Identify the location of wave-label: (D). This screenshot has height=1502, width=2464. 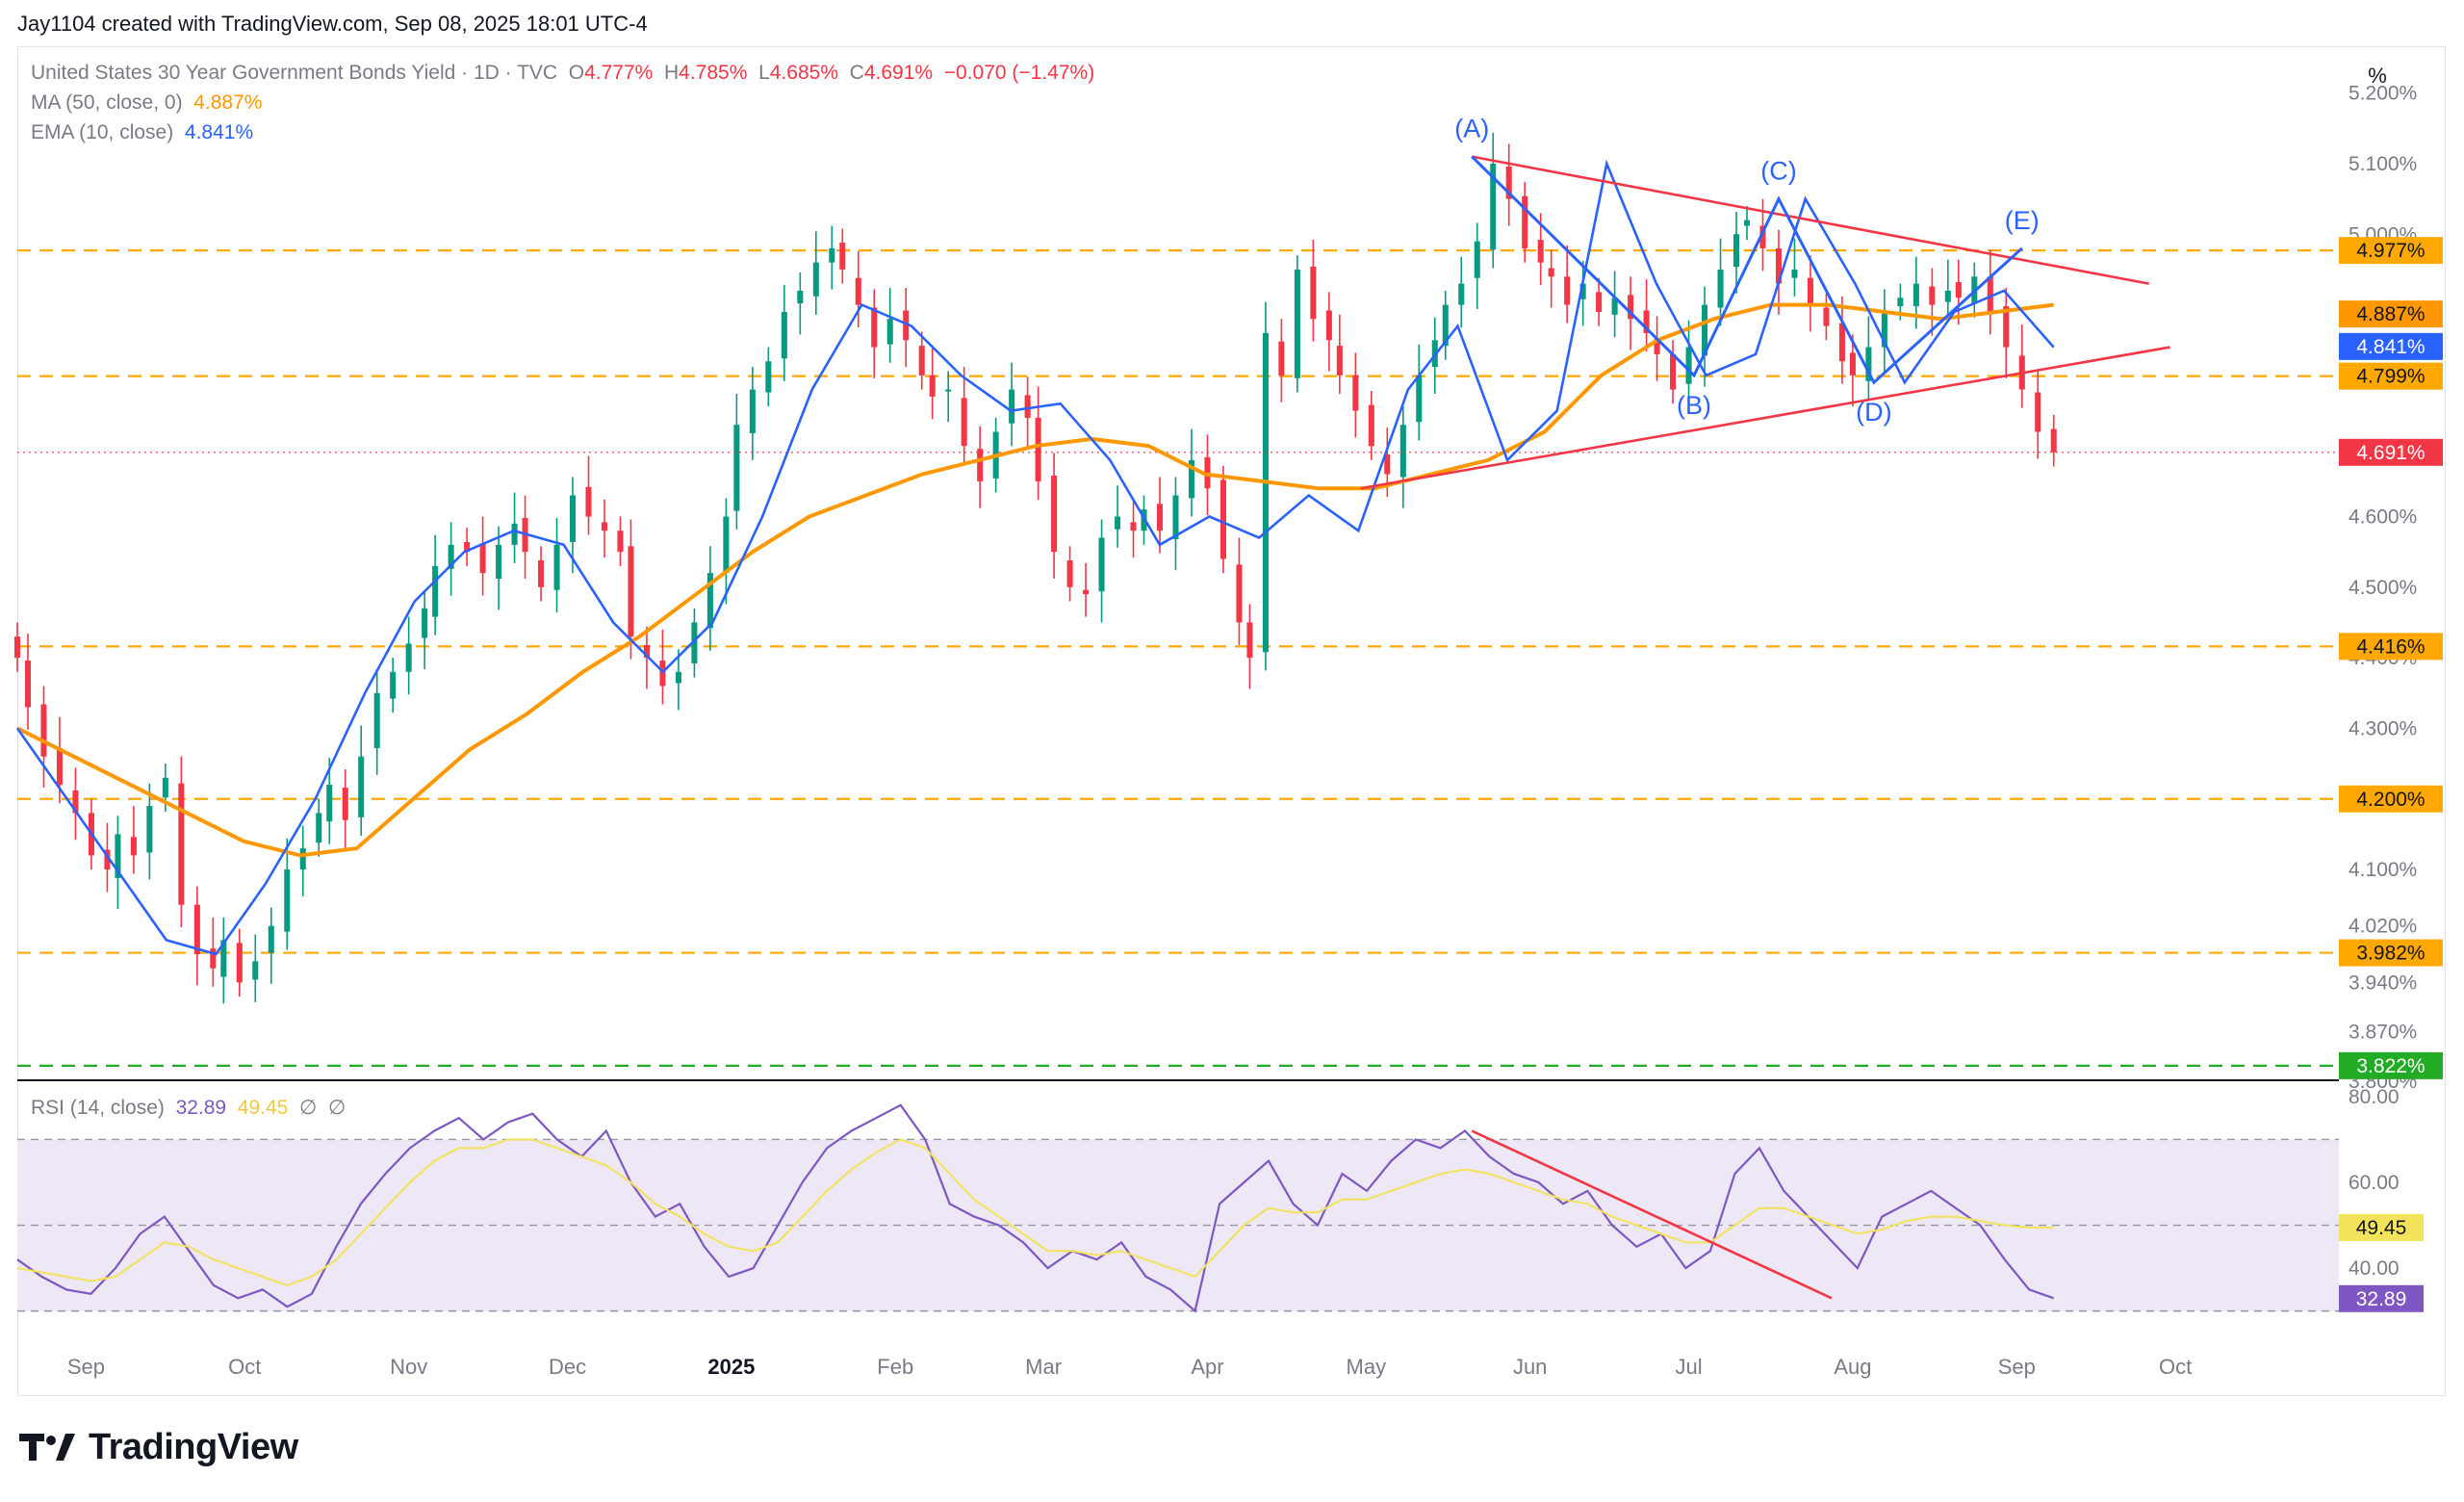
(1873, 412).